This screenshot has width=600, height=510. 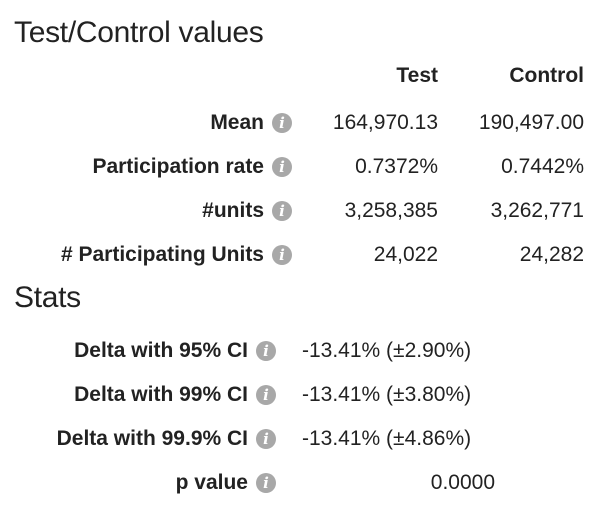 What do you see at coordinates (138, 439) in the screenshot?
I see `stat-label: Delta with 99.9% CI` at bounding box center [138, 439].